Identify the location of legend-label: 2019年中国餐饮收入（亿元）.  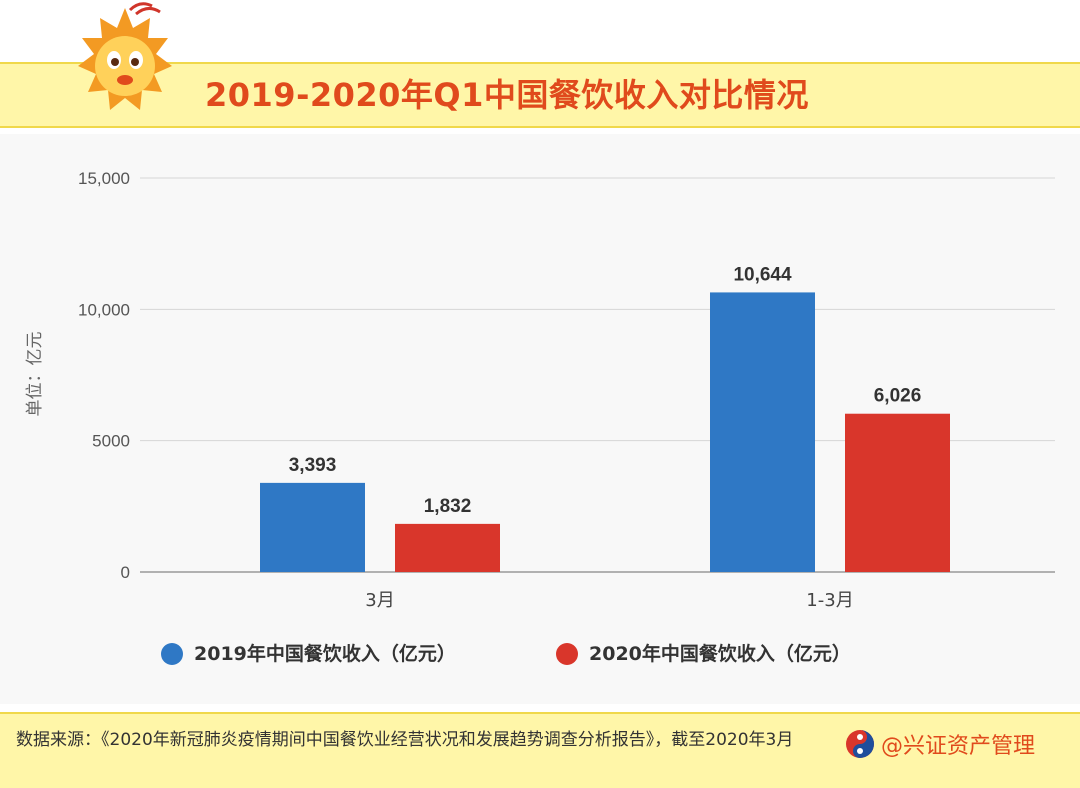
(325, 653).